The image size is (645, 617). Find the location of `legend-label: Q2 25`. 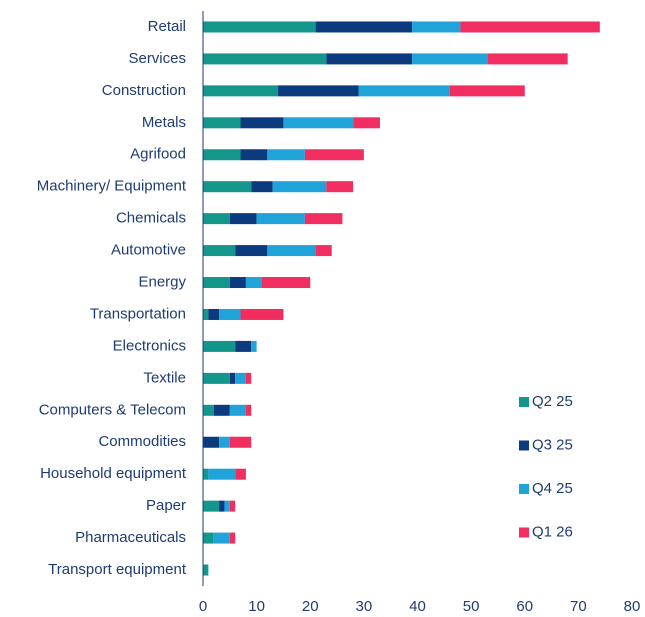

legend-label: Q2 25 is located at coordinates (552, 401).